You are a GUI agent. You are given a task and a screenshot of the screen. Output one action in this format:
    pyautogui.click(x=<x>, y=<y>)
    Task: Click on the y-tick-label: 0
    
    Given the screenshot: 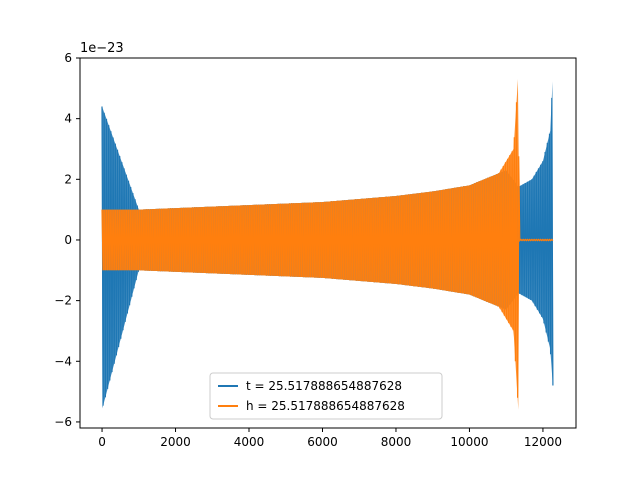 What is the action you would take?
    pyautogui.click(x=68, y=240)
    